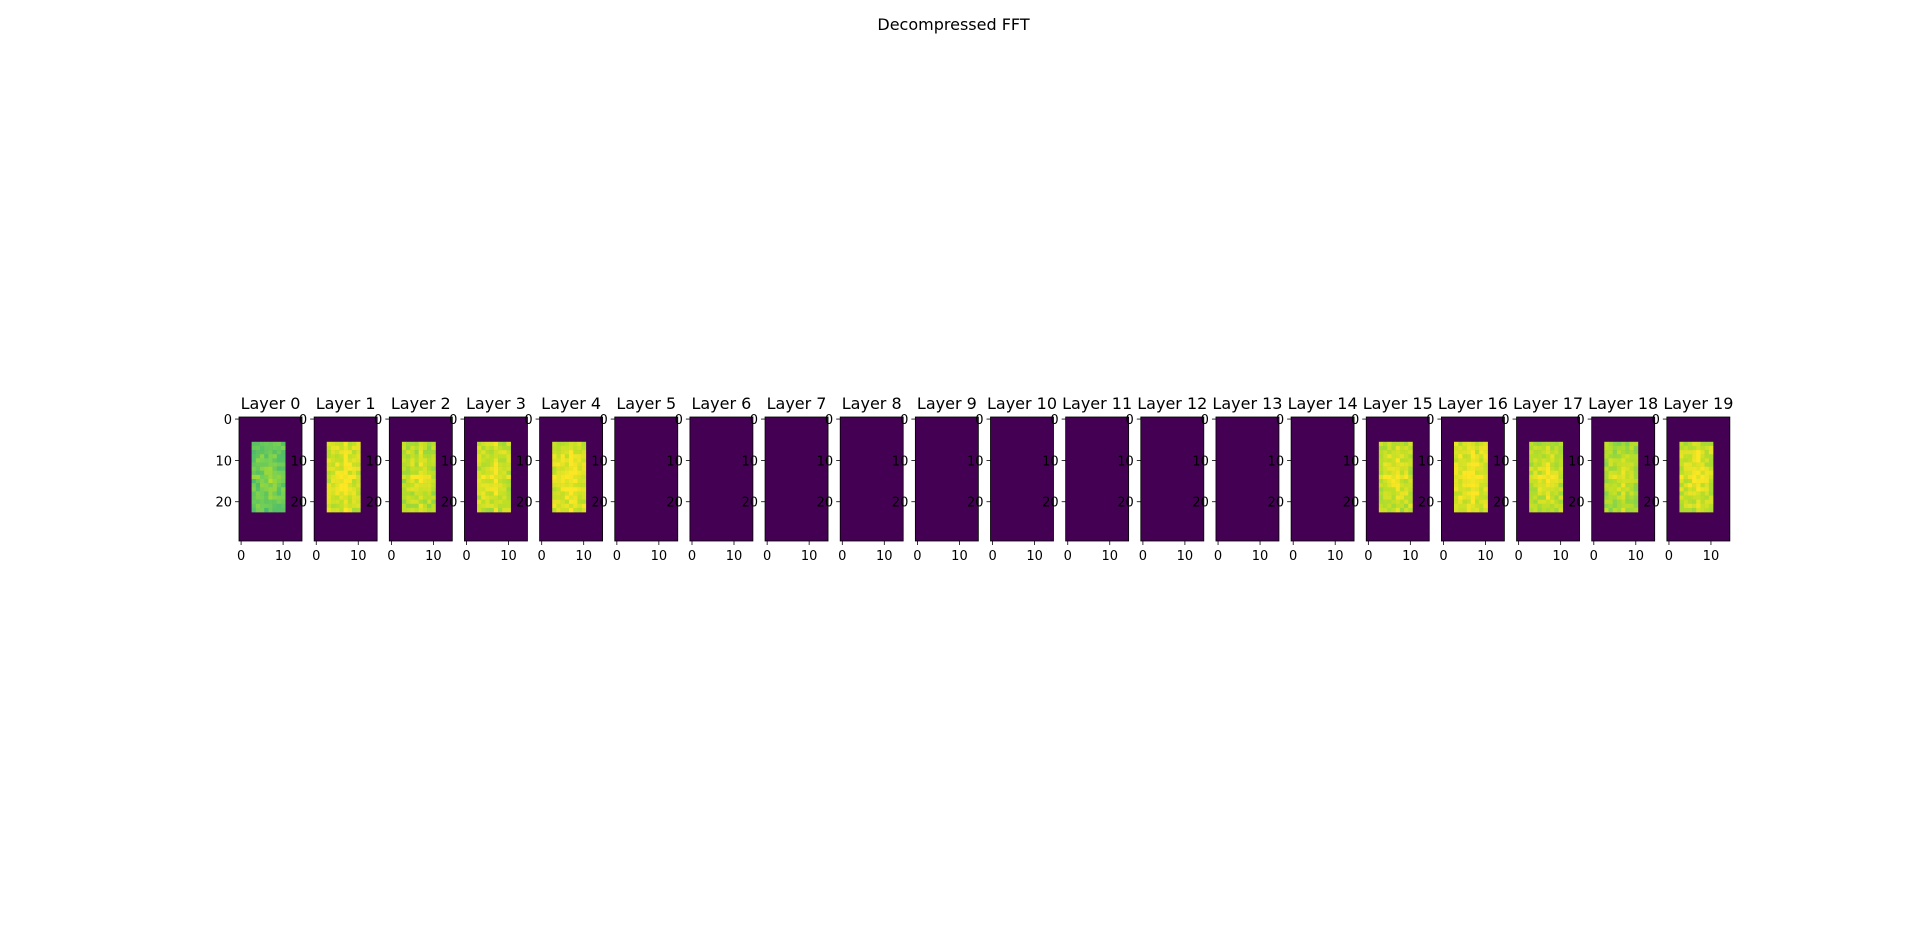 Image resolution: width=1907 pixels, height=944 pixels. What do you see at coordinates (1097, 403) in the screenshot?
I see `panel-title: Layer 11` at bounding box center [1097, 403].